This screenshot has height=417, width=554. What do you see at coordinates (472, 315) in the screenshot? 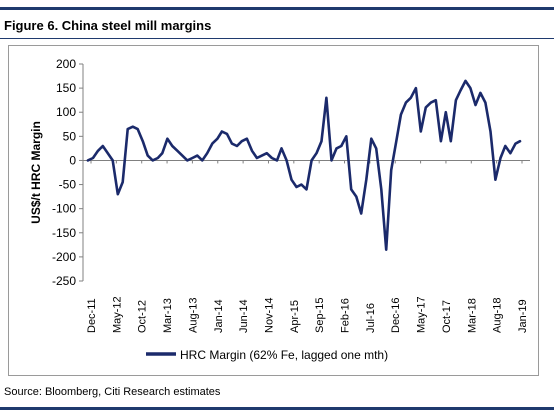
I see `x-tick-label: Mar-18` at bounding box center [472, 315].